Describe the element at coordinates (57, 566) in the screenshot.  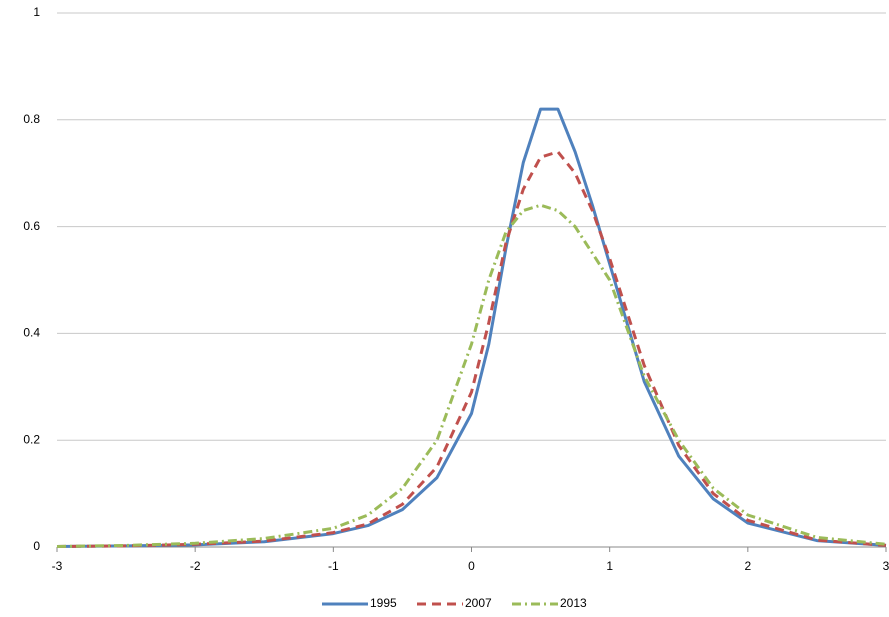
I see `x-tick-label: -3` at that location.